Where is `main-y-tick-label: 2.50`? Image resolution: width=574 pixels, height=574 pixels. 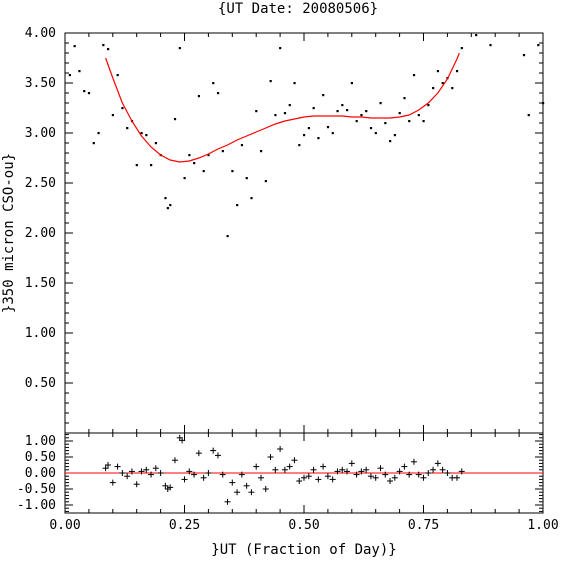 main-y-tick-label: 2.50 is located at coordinates (40, 183).